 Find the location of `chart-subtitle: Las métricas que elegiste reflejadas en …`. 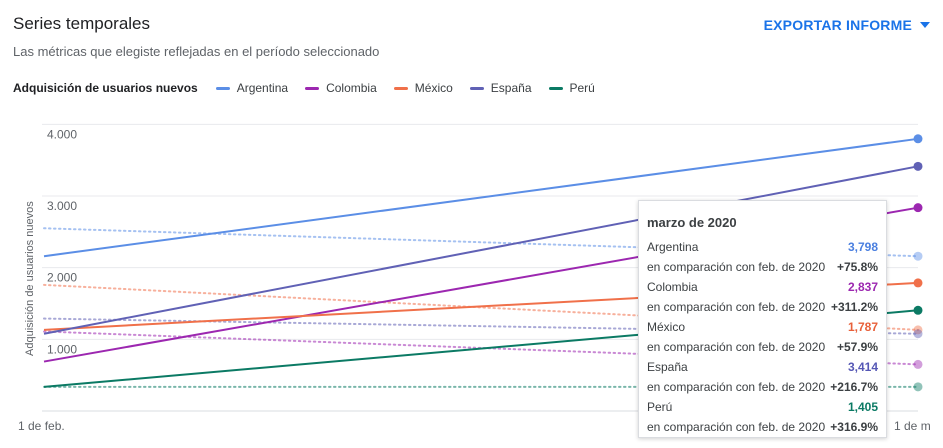

chart-subtitle: Las métricas que elegiste reflejadas en … is located at coordinates (196, 51).